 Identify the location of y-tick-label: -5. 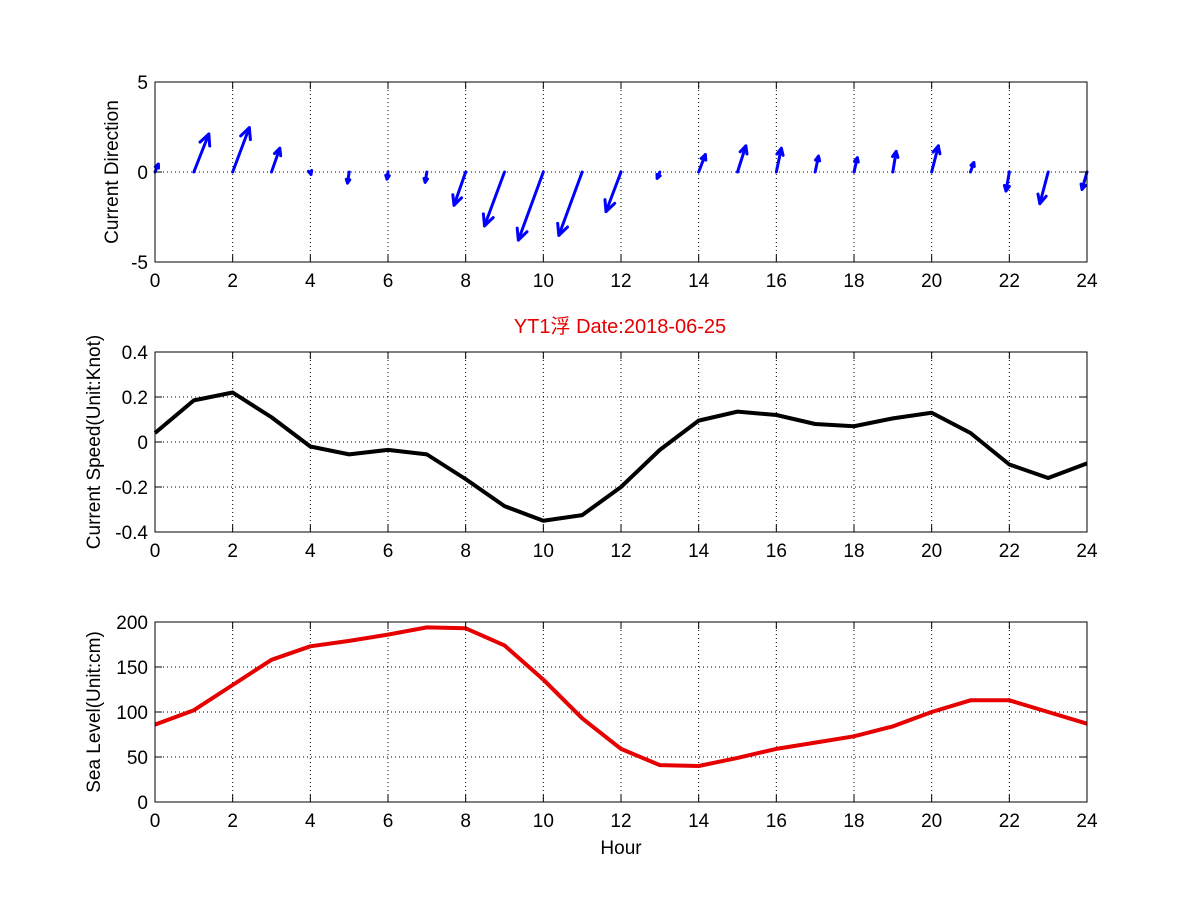
(139, 263).